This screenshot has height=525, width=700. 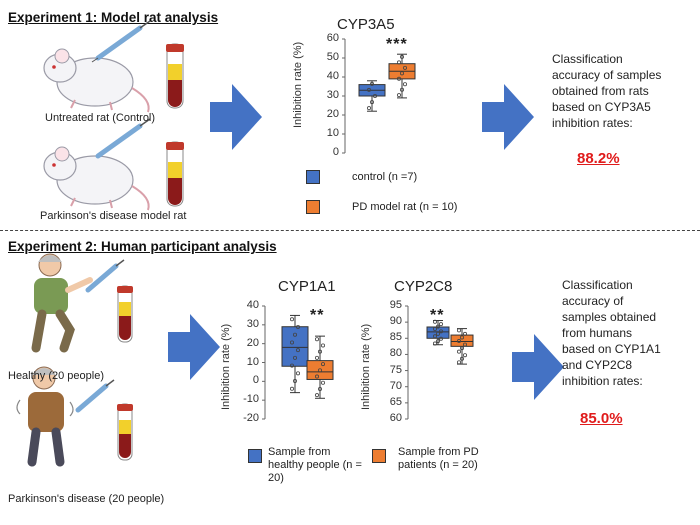 I want to click on cyp1a1-chart, so click(x=298, y=362).